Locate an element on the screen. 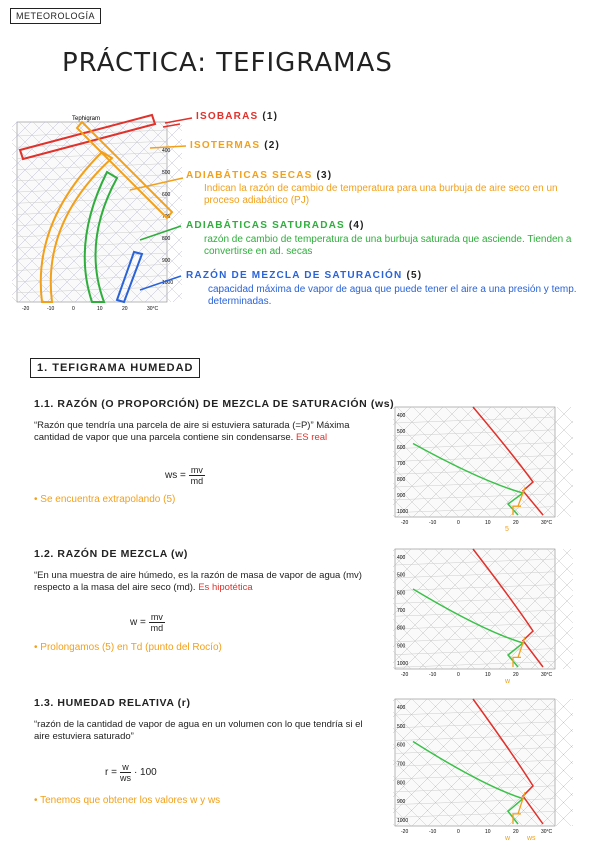  annotation: ws is located at coordinates (531, 838).